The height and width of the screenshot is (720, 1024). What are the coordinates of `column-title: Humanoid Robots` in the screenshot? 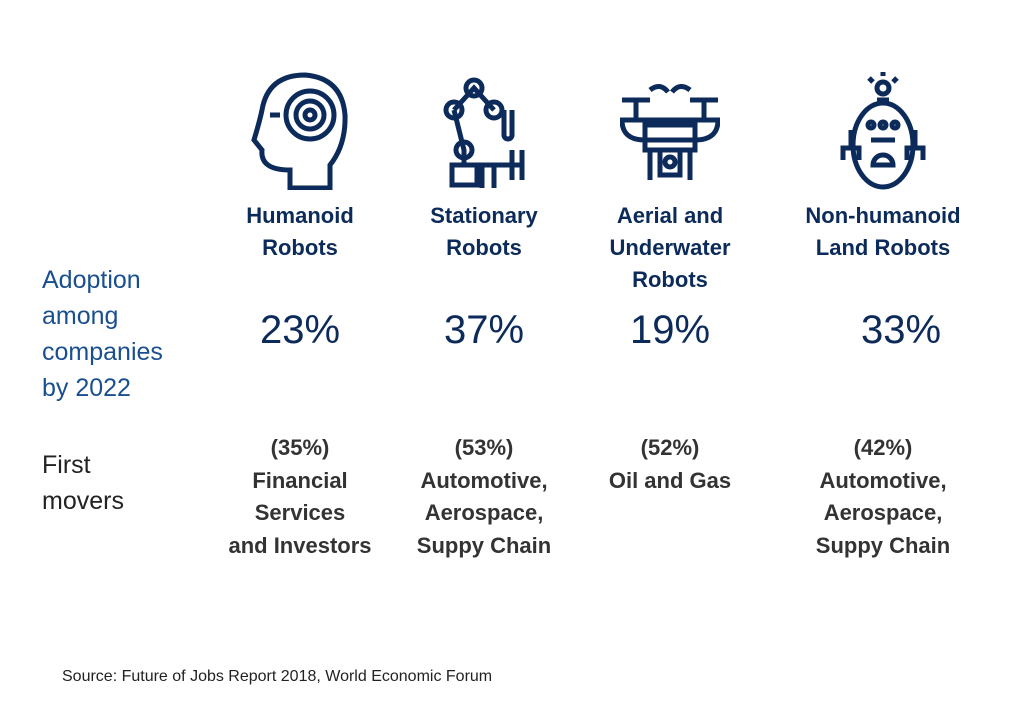 It's located at (300, 231).